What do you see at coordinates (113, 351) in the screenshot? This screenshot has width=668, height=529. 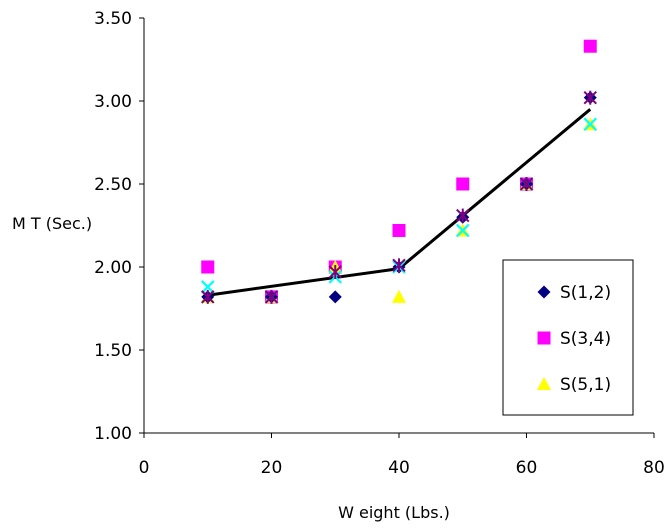 I see `y-tick-label: 1.50` at bounding box center [113, 351].